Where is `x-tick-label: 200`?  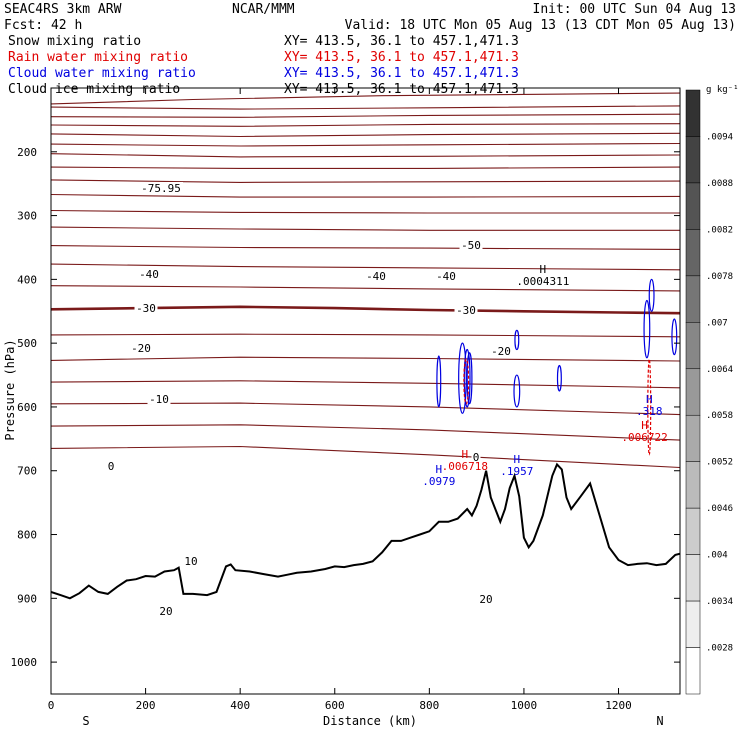
x-tick-label: 200 is located at coordinates (146, 705).